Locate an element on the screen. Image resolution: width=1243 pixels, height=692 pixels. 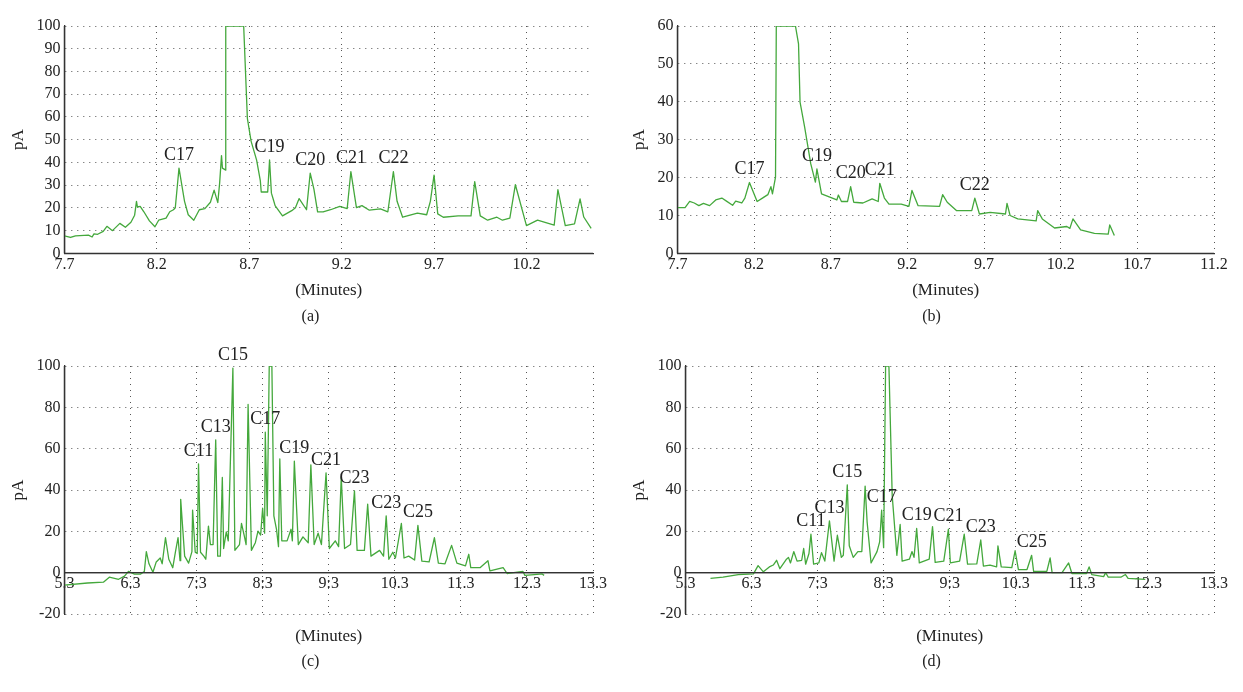
annotation: C13 is located at coordinates (215, 425).